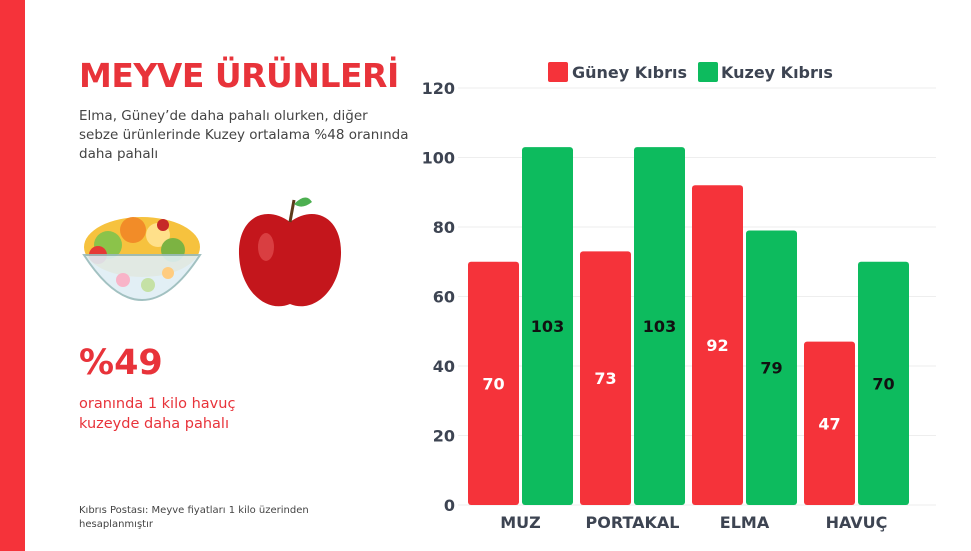  I want to click on bar-kuzey-muz, so click(547, 326).